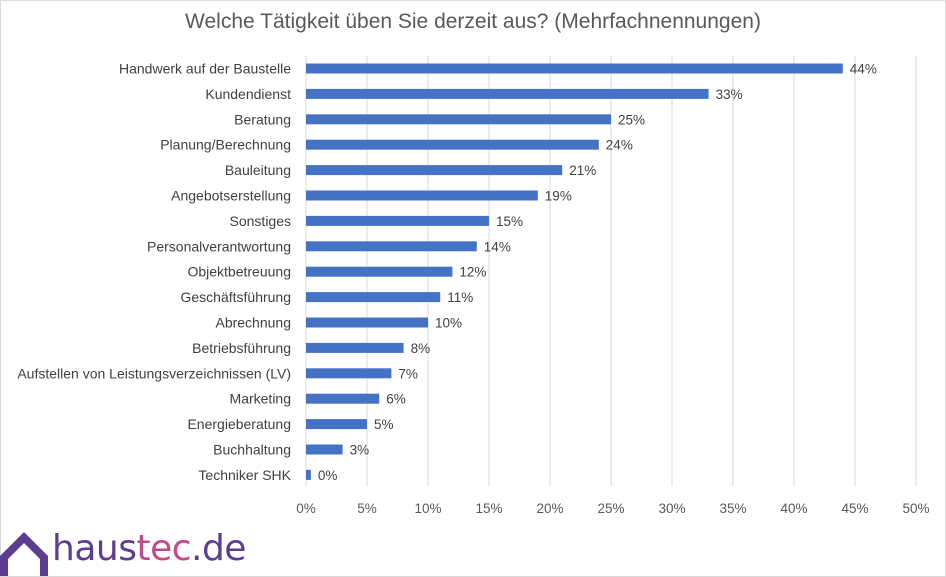 The image size is (946, 577). What do you see at coordinates (260, 221) in the screenshot?
I see `category-label: Sonstiges` at bounding box center [260, 221].